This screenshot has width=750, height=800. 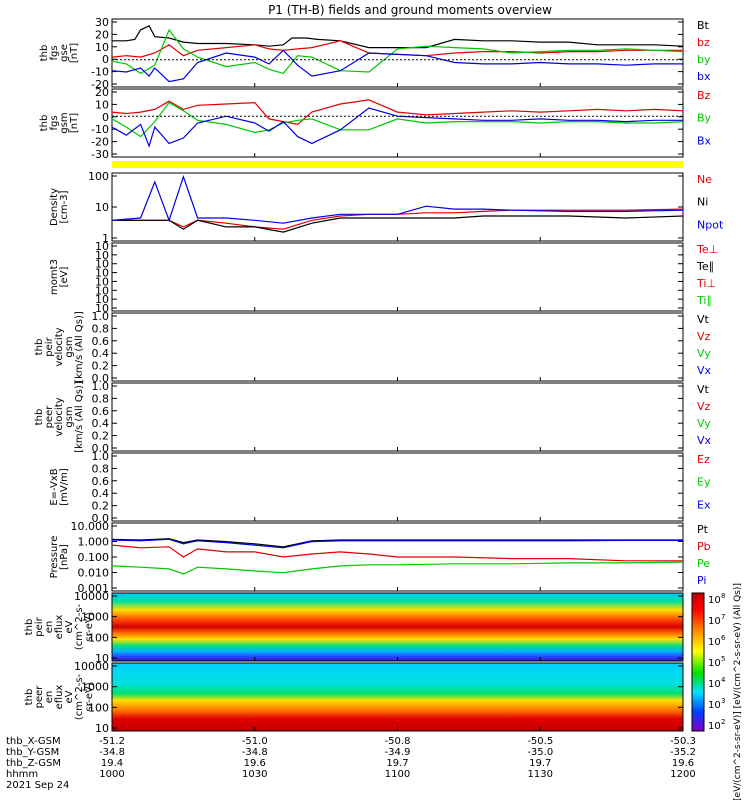 What do you see at coordinates (397, 207) in the screenshot?
I see `density-frame` at bounding box center [397, 207].